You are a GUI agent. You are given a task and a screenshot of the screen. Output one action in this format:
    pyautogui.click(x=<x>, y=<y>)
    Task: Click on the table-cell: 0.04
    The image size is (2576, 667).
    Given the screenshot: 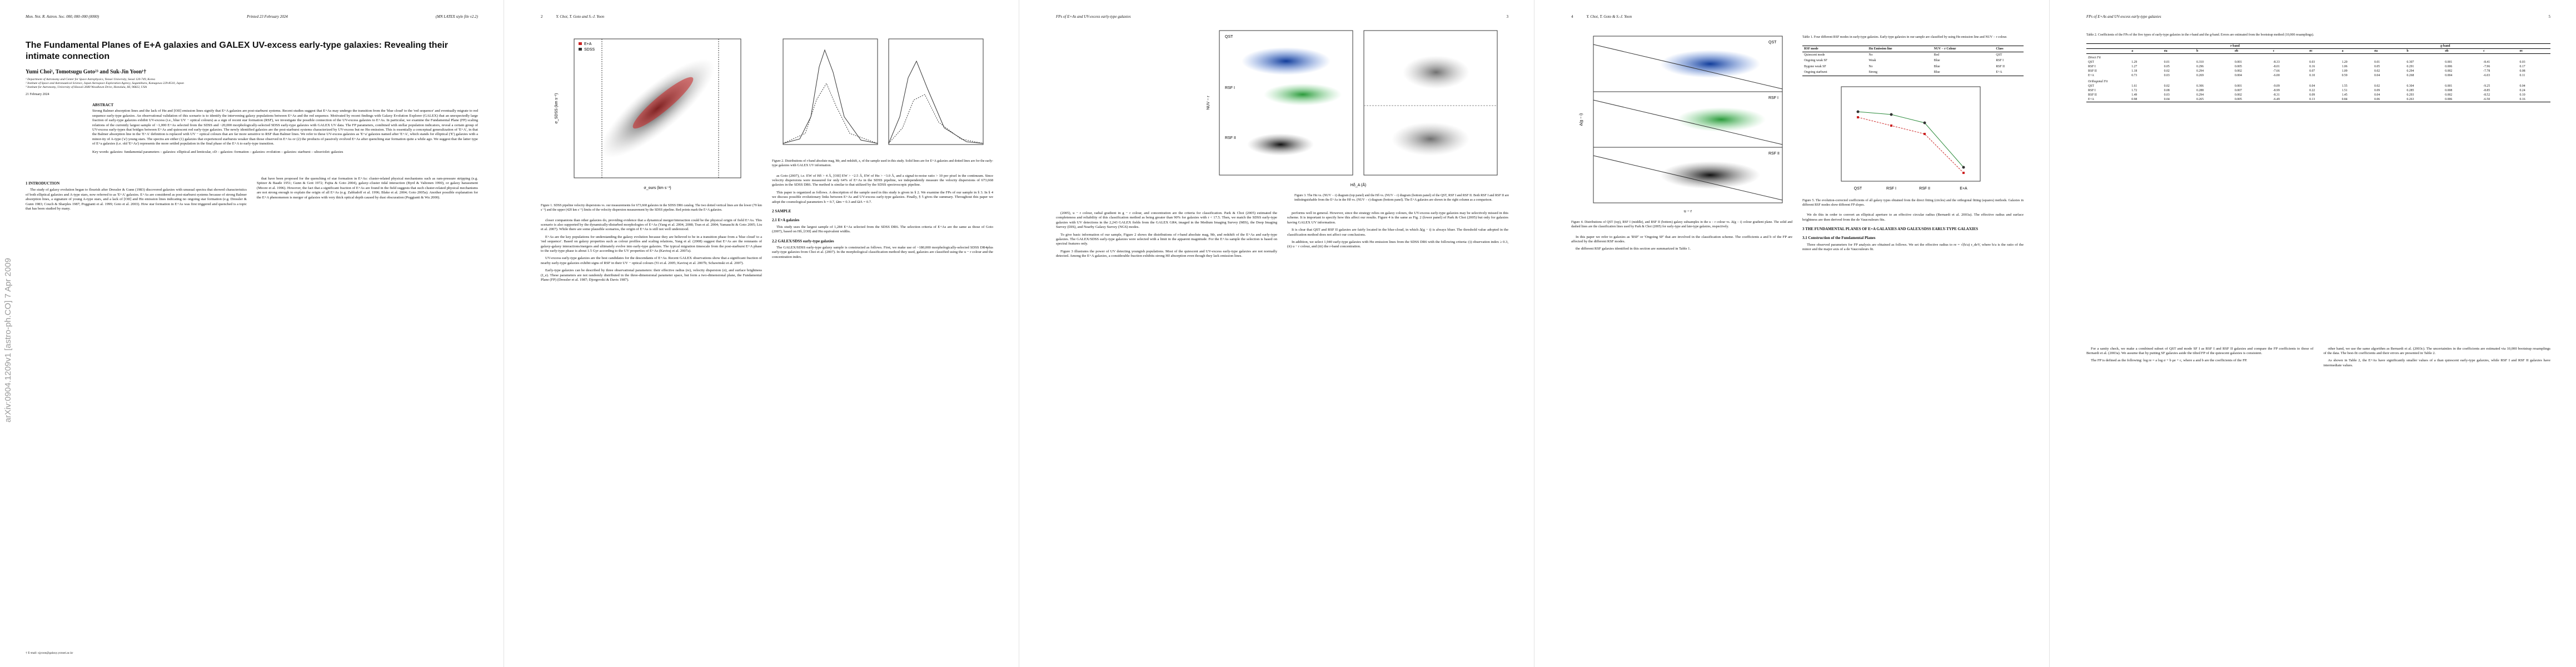 What is the action you would take?
    pyautogui.click(x=2377, y=95)
    